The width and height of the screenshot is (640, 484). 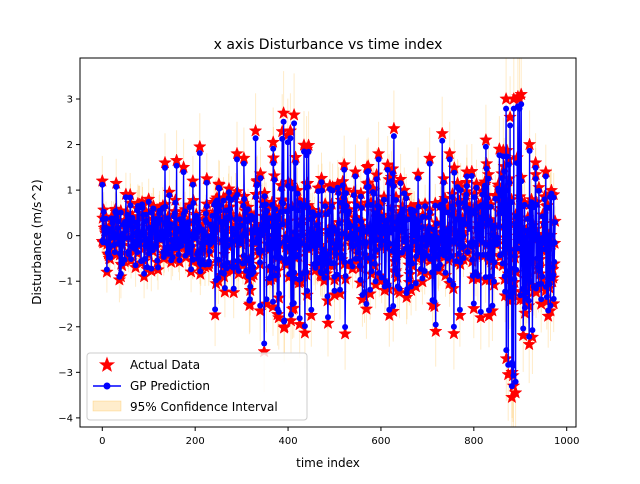 What do you see at coordinates (107, 406) in the screenshot?
I see `legend-swatch-confidence` at bounding box center [107, 406].